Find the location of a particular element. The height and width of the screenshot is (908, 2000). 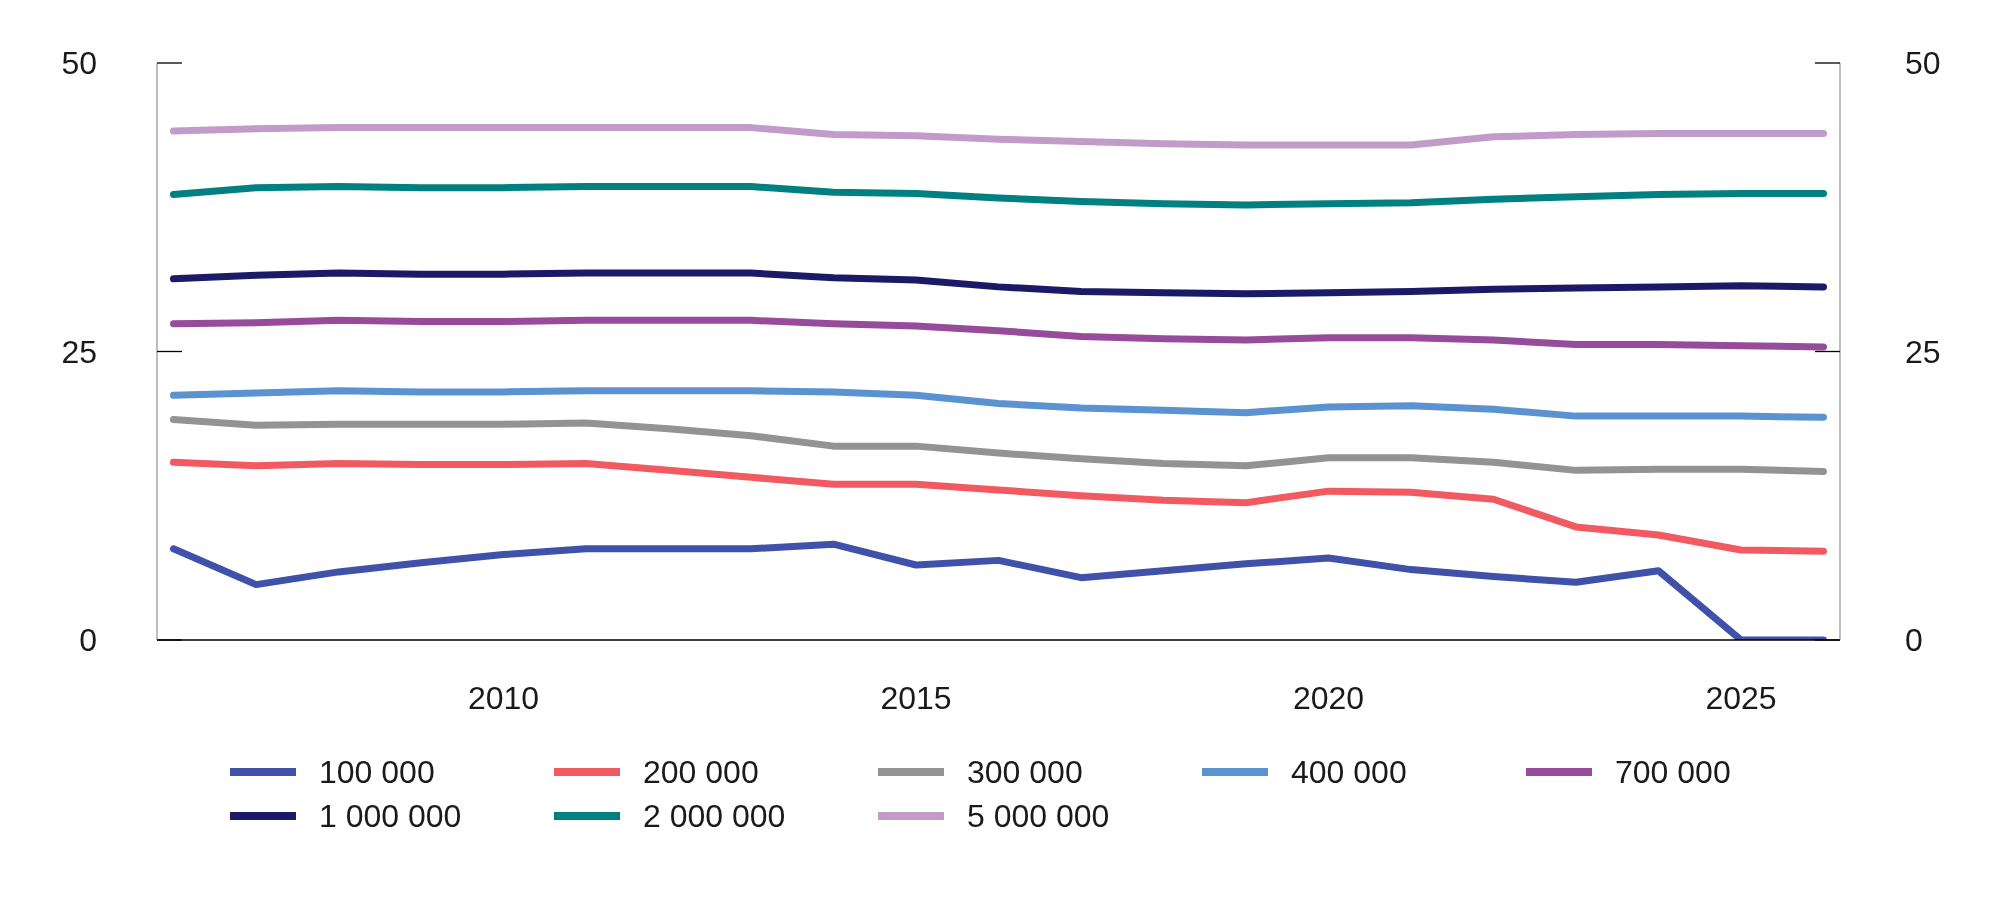

y2-tick-label: 0 is located at coordinates (1914, 640).